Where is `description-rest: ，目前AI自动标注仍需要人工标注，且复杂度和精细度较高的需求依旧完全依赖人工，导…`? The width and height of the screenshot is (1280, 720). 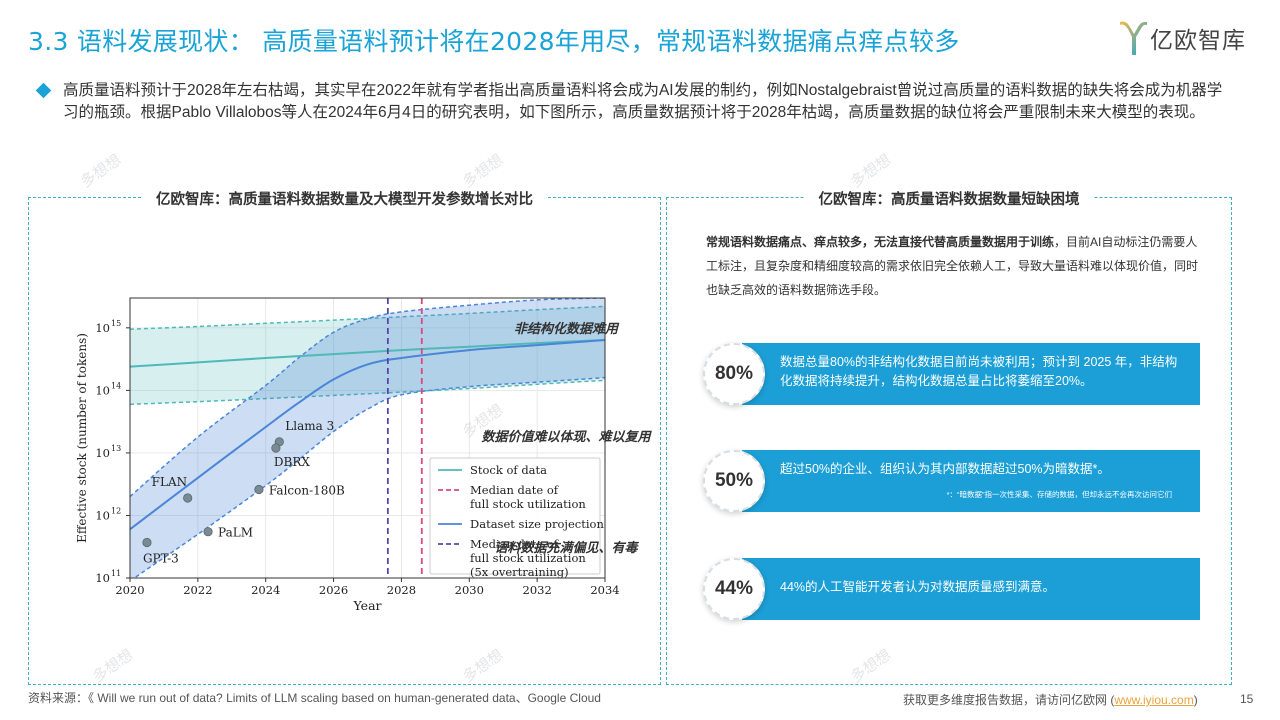
description-rest: ，目前AI自动标注仍需要人工标注，且复杂度和精细度较高的需求依旧完全依赖人工，导… is located at coordinates (952, 266).